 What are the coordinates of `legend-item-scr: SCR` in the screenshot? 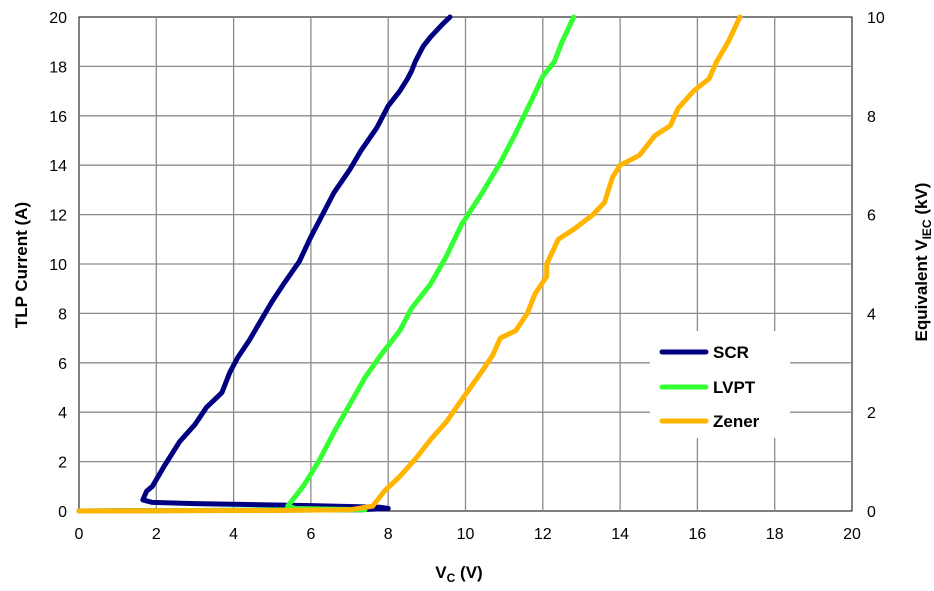 It's located at (704, 352).